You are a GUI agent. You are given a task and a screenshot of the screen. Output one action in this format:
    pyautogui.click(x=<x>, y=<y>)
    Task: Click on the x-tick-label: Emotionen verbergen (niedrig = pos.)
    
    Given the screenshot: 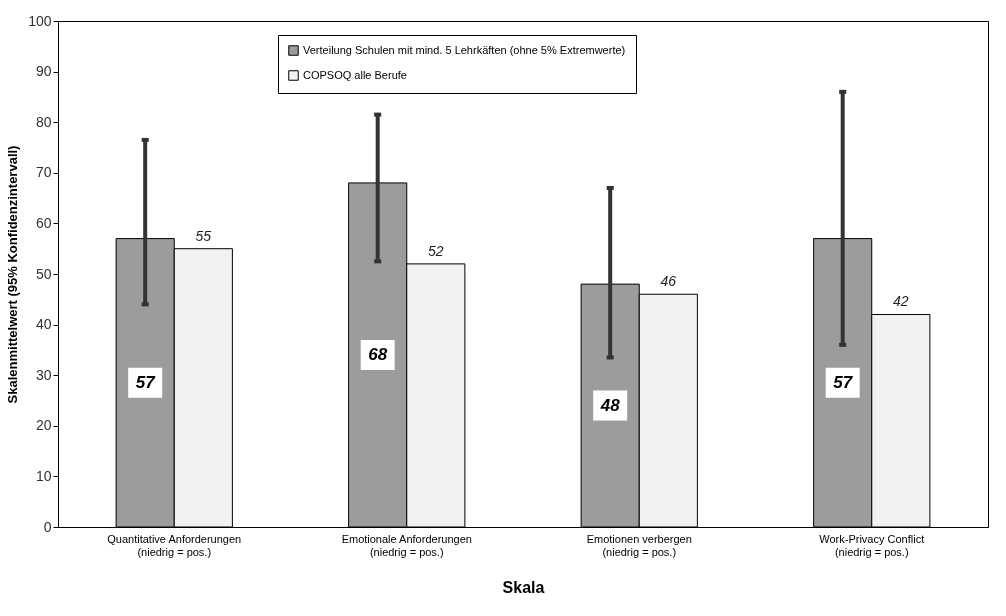 What is the action you would take?
    pyautogui.click(x=639, y=545)
    